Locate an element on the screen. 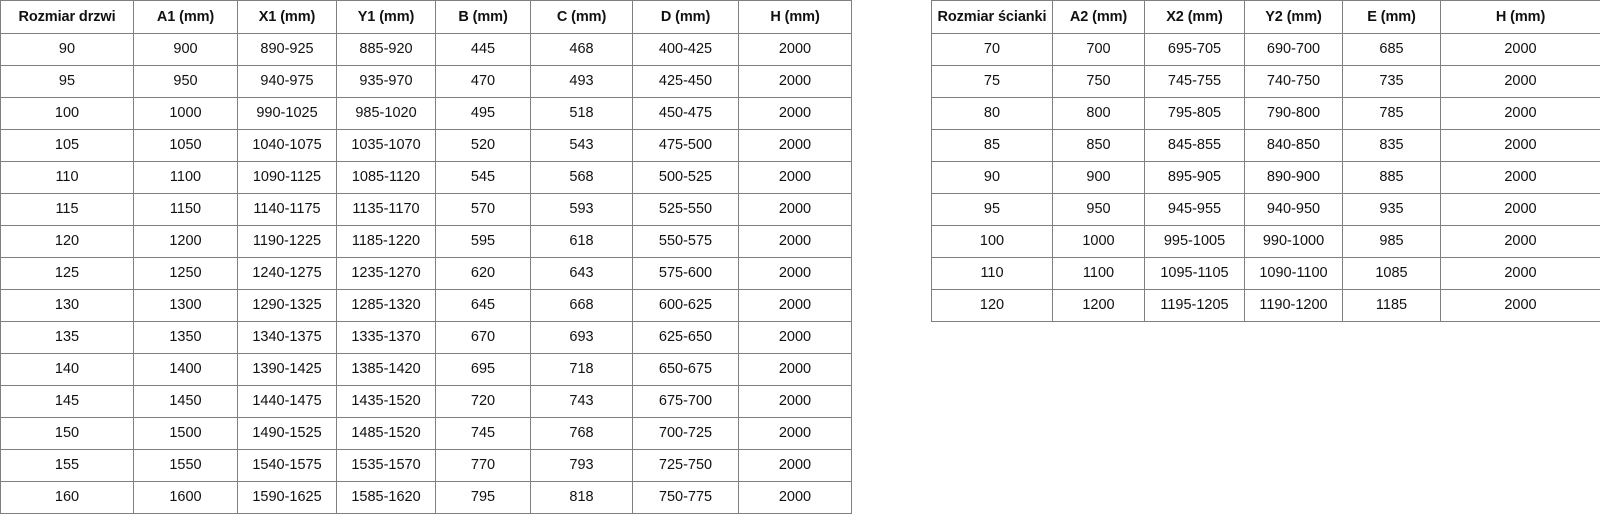  door-cell-r3-c3: 1035-1070 is located at coordinates (386, 145).